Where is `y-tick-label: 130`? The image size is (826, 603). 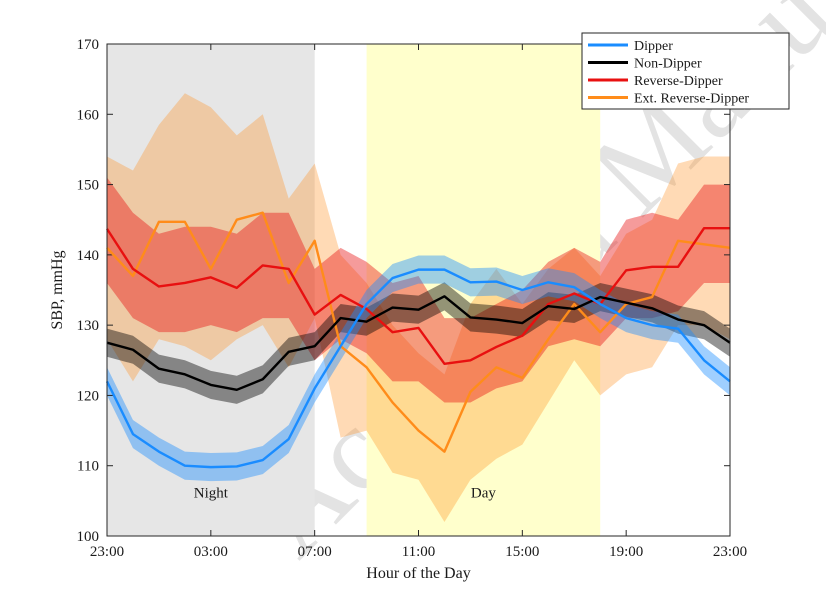
y-tick-label: 130 is located at coordinates (88, 326).